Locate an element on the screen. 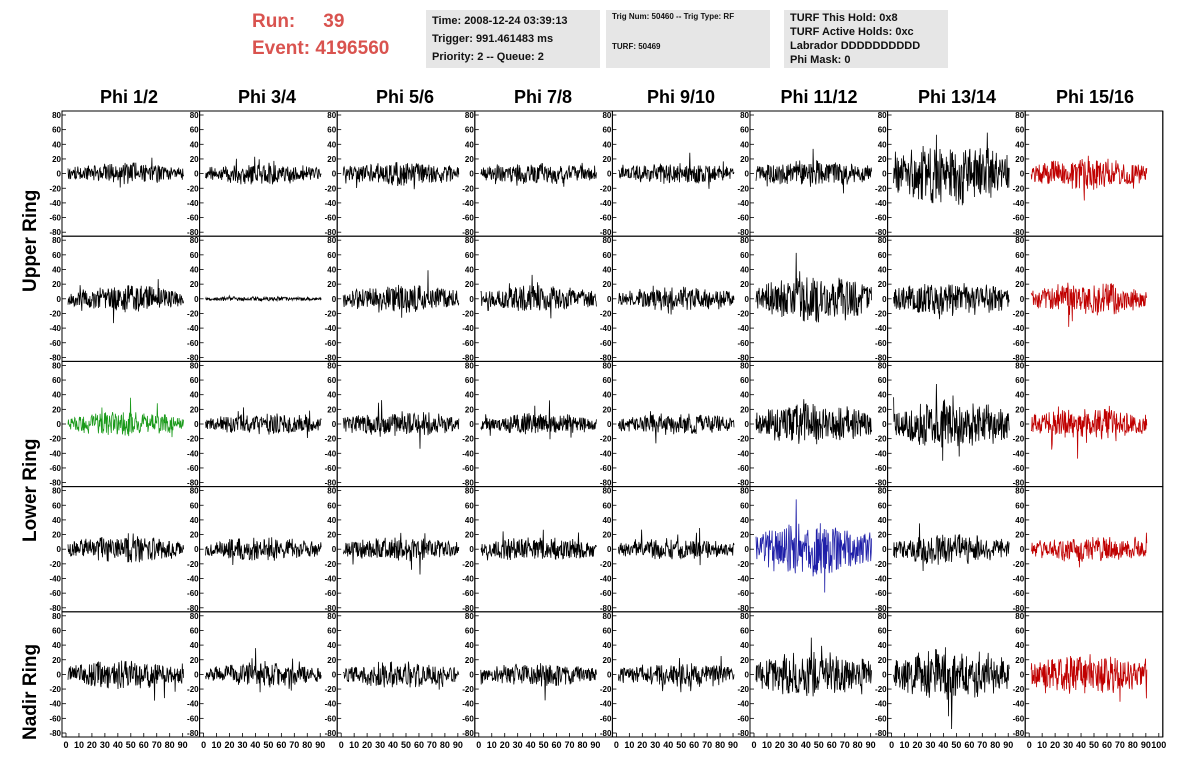 The image size is (1196, 772). run-event-box: Run: 39 Event: 4196560 is located at coordinates (320, 35).